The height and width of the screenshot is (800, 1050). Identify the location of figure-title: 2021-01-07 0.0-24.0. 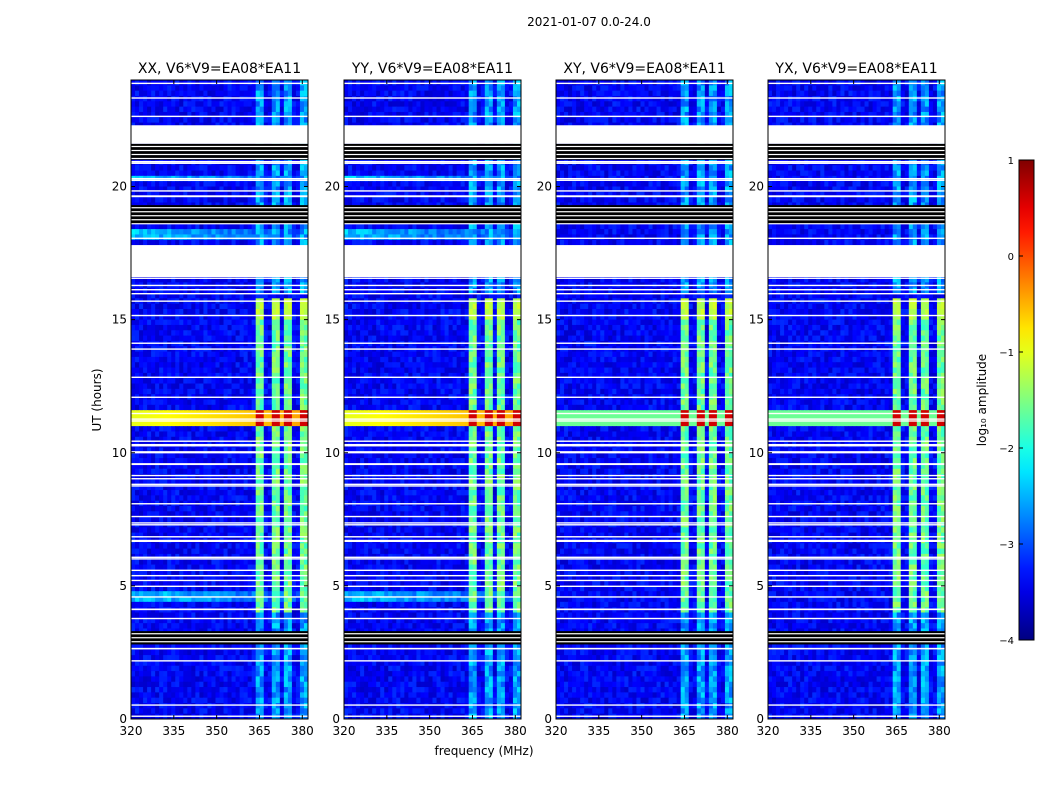
(589, 22).